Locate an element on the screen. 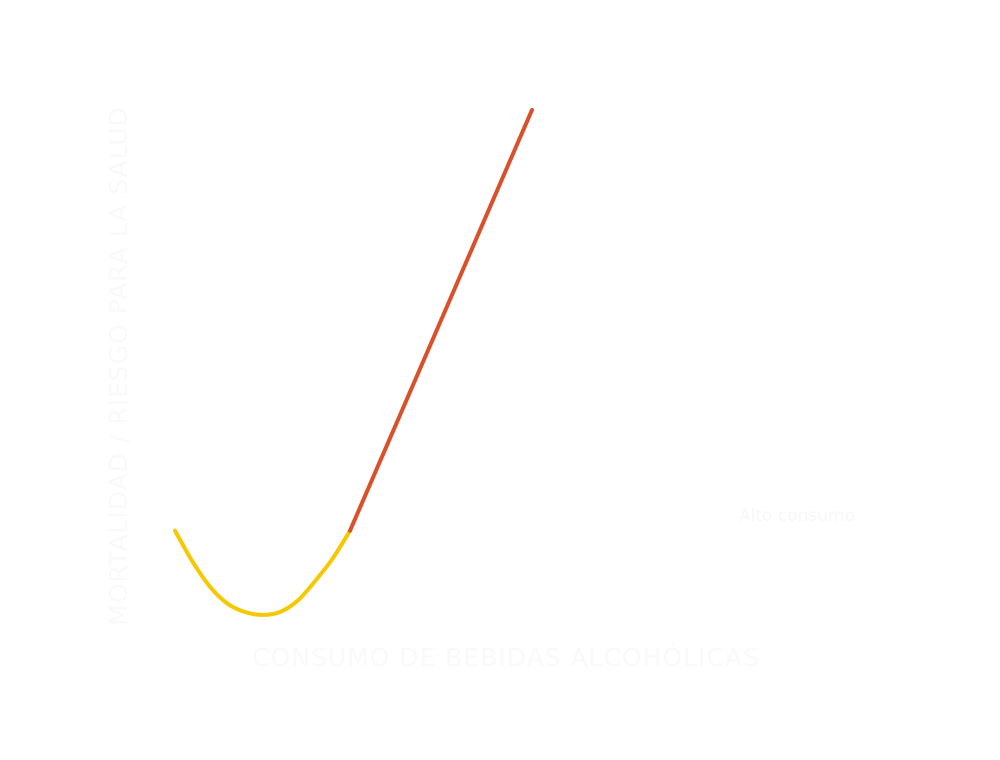 The image size is (1000, 760). x-axis-title: CONSUMO DE BEBIDAS ALCOHÓLICAS is located at coordinates (506, 657).